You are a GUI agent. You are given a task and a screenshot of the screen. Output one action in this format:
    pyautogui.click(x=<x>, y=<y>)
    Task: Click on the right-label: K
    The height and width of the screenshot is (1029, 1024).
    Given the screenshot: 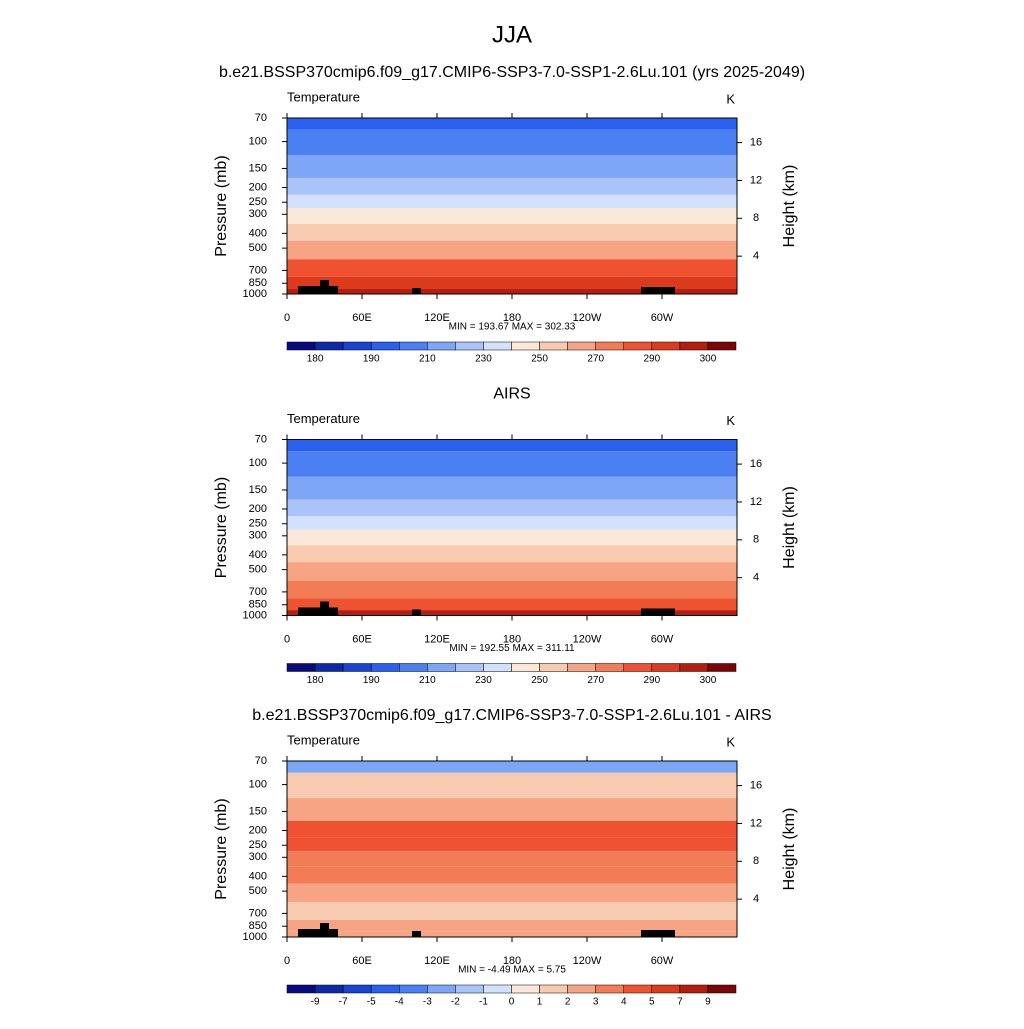 What is the action you would take?
    pyautogui.click(x=730, y=741)
    